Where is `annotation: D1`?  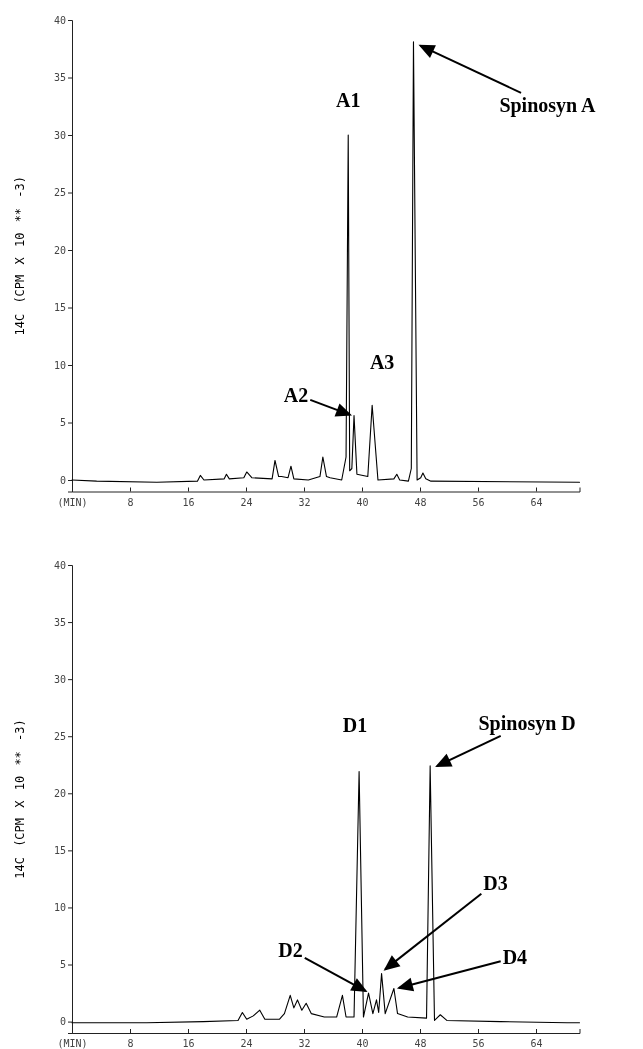
annotation: D1 is located at coordinates (355, 724).